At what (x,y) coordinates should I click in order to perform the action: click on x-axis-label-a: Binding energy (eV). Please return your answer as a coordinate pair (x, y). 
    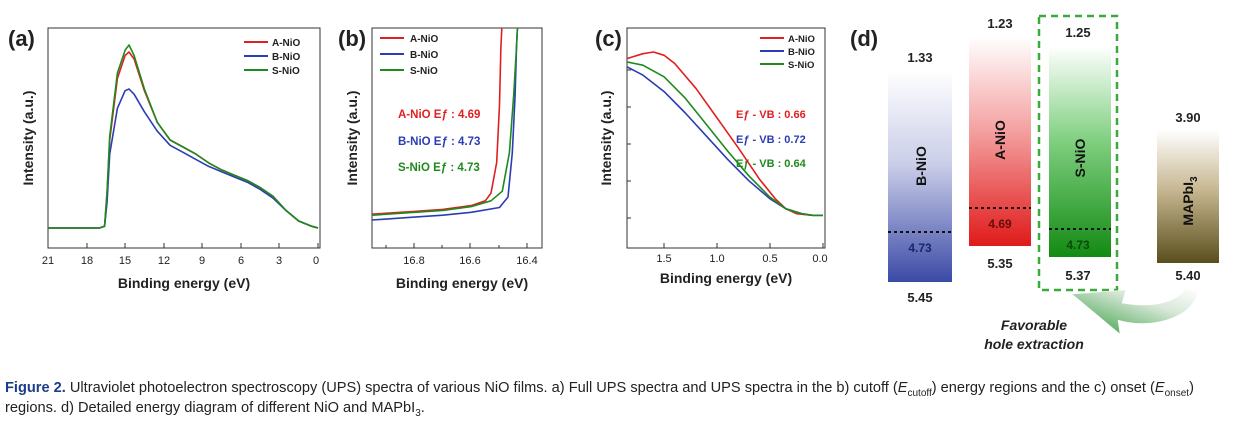
    Looking at the image, I should click on (184, 283).